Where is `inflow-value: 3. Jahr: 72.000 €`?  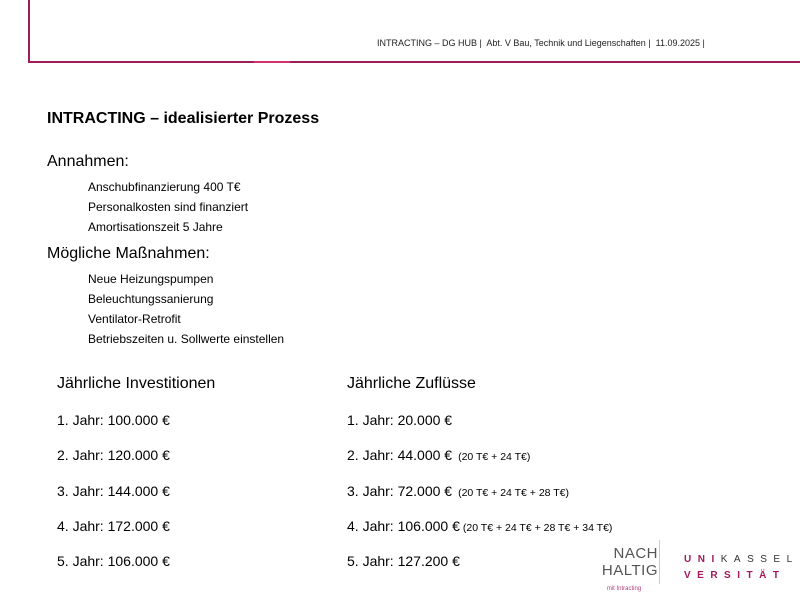 inflow-value: 3. Jahr: 72.000 € is located at coordinates (400, 491).